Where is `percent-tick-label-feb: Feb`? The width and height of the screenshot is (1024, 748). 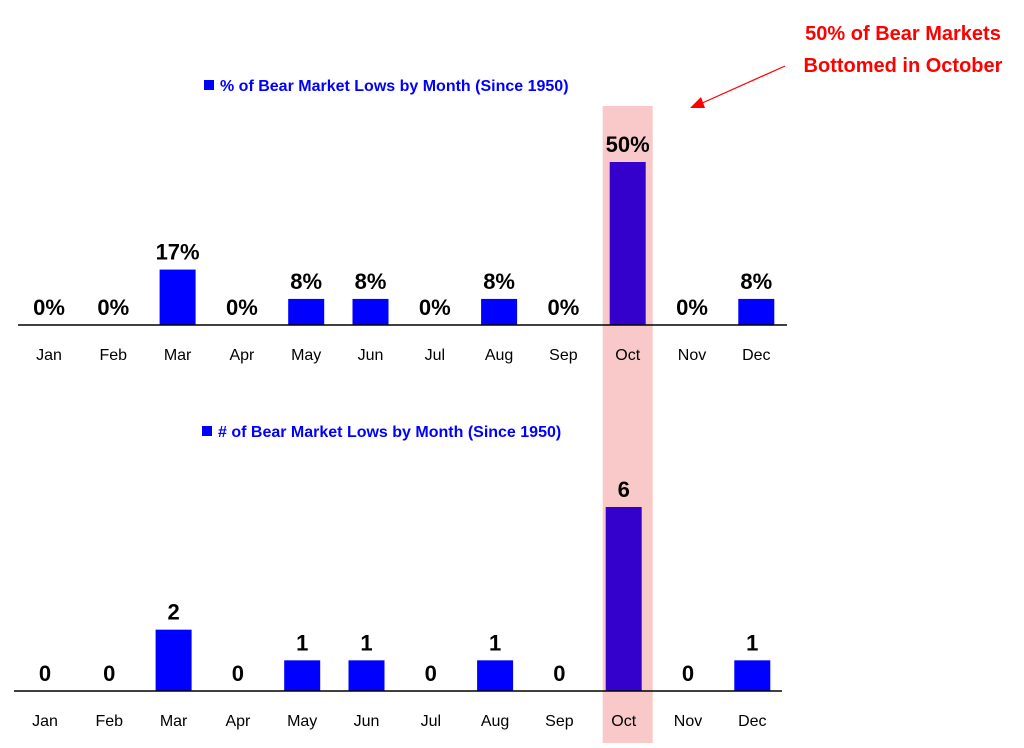 percent-tick-label-feb: Feb is located at coordinates (114, 355).